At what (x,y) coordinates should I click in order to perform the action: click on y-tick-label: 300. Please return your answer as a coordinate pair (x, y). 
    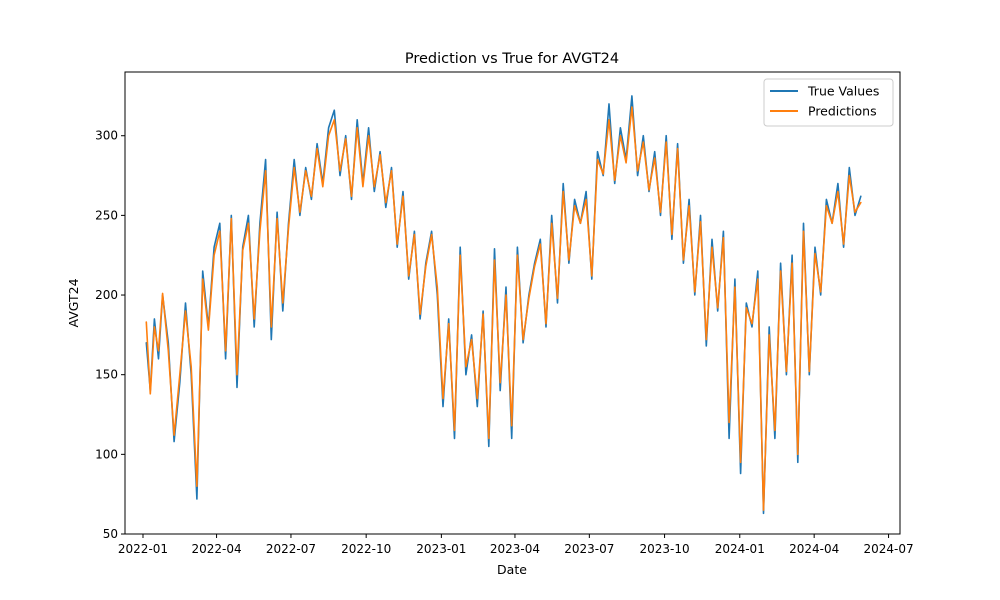
    Looking at the image, I should click on (106, 136).